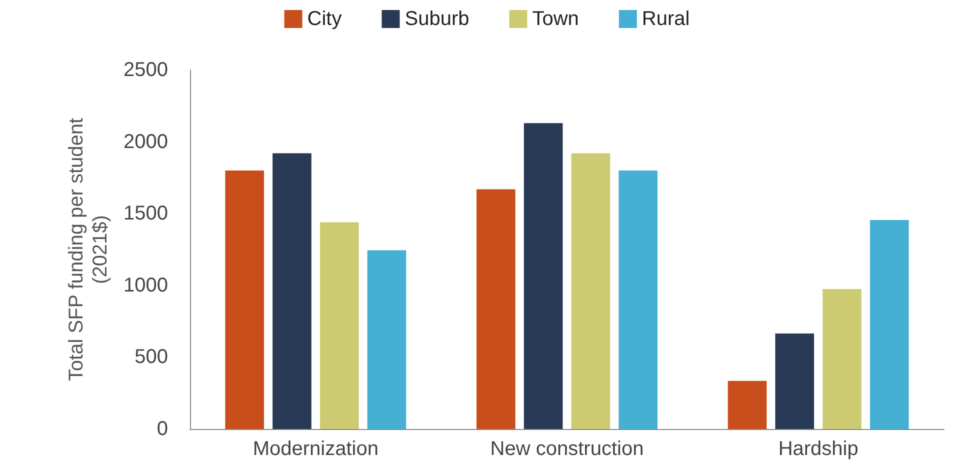 The height and width of the screenshot is (467, 974). What do you see at coordinates (324, 19) in the screenshot?
I see `legend-label: City` at bounding box center [324, 19].